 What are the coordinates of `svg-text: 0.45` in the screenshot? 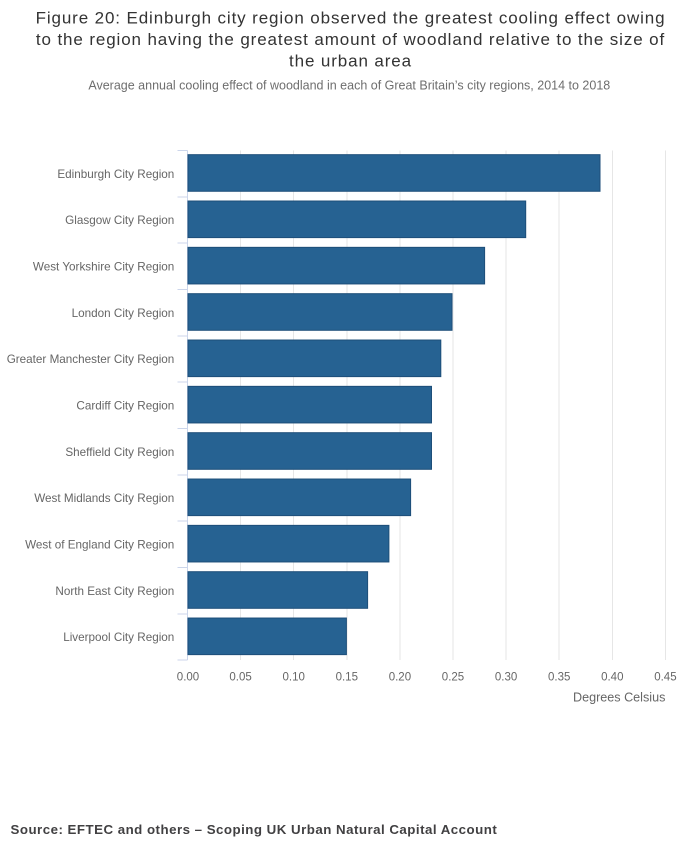 It's located at (665, 678).